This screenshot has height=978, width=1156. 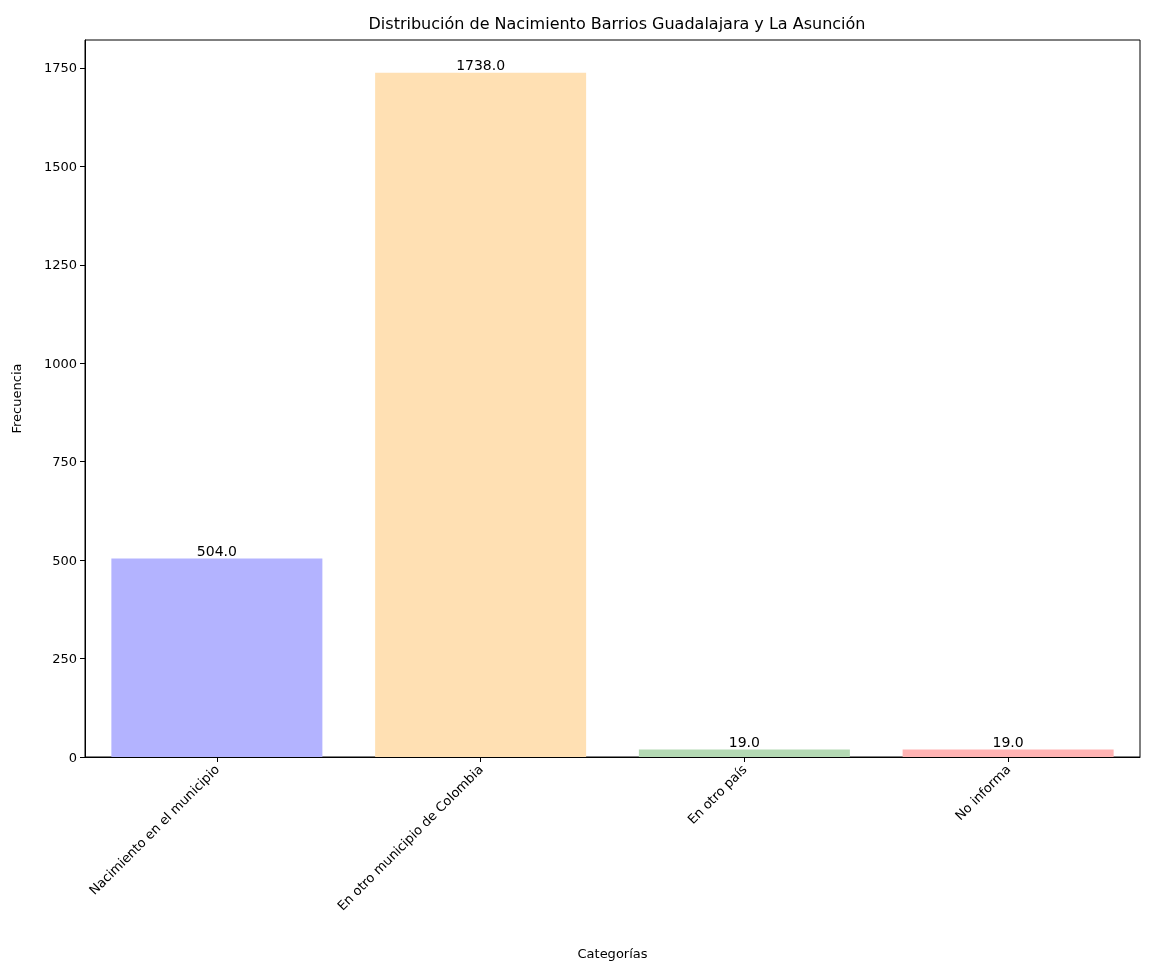 What do you see at coordinates (60, 166) in the screenshot?
I see `y-tick-label: 1500` at bounding box center [60, 166].